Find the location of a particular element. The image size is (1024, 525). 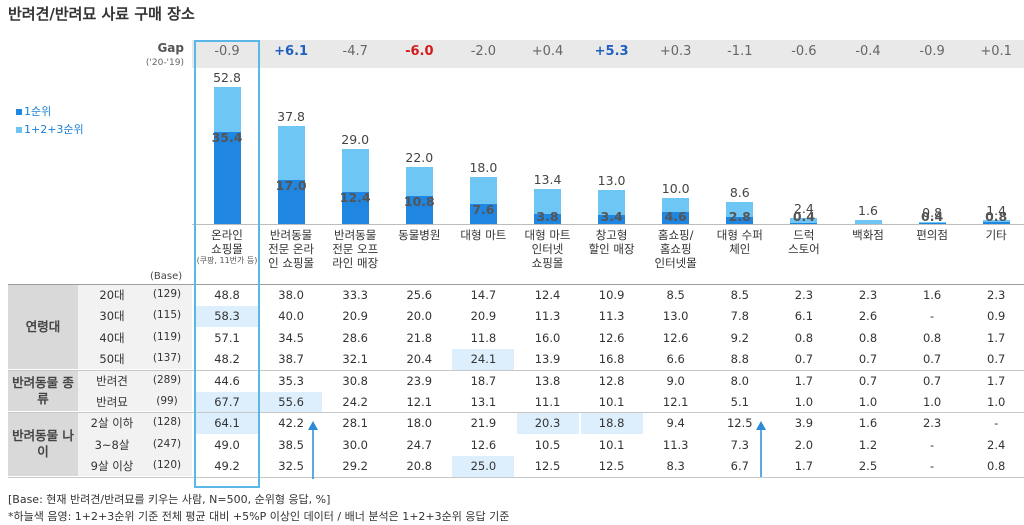

table-cell: 7.3 is located at coordinates (739, 444).